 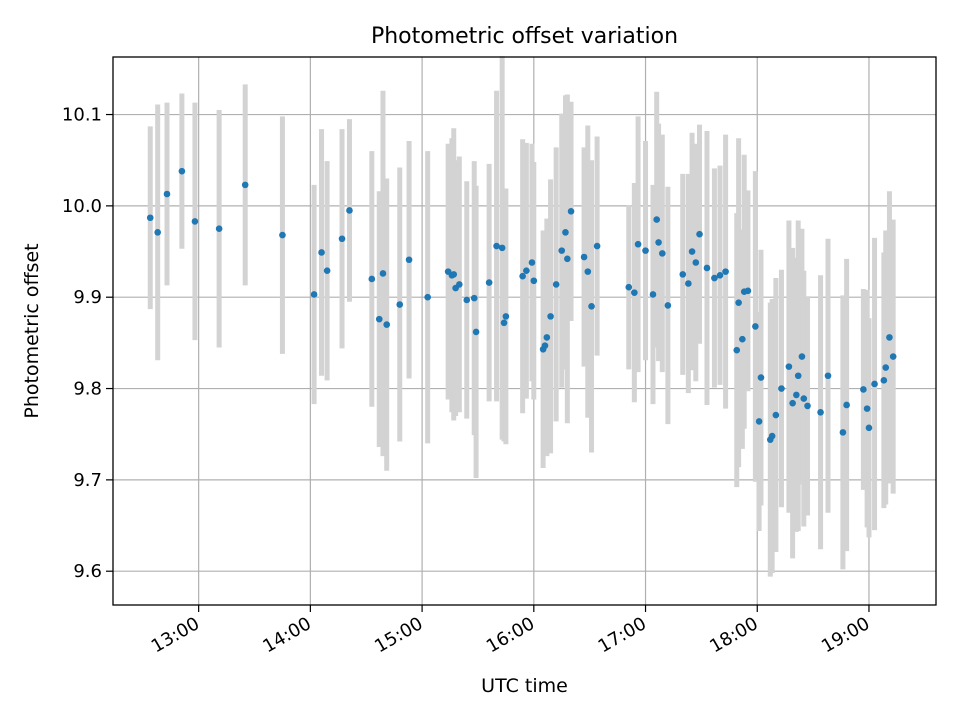 What do you see at coordinates (32, 330) in the screenshot?
I see `y-axis-label: Photometric offset` at bounding box center [32, 330].